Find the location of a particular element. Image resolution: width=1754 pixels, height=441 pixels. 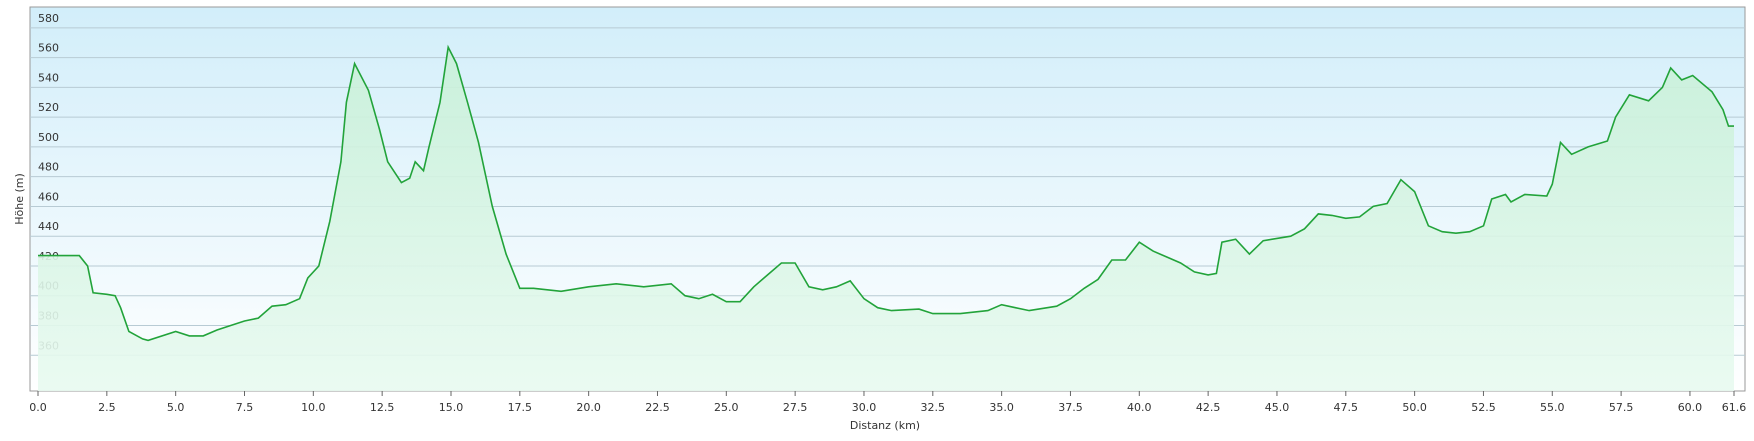

x-tick-label: 57.5 is located at coordinates (1621, 407).